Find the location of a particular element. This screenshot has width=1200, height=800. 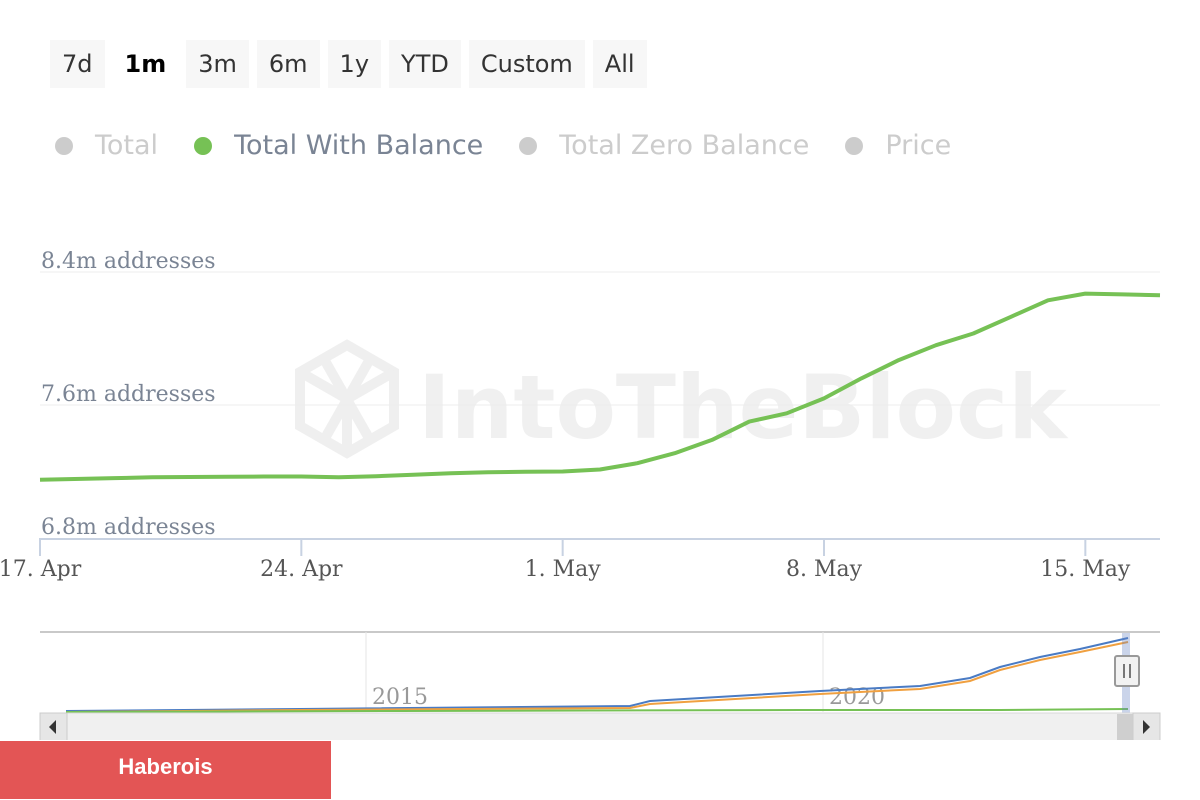

range-button-7d: 7d is located at coordinates (77, 64).